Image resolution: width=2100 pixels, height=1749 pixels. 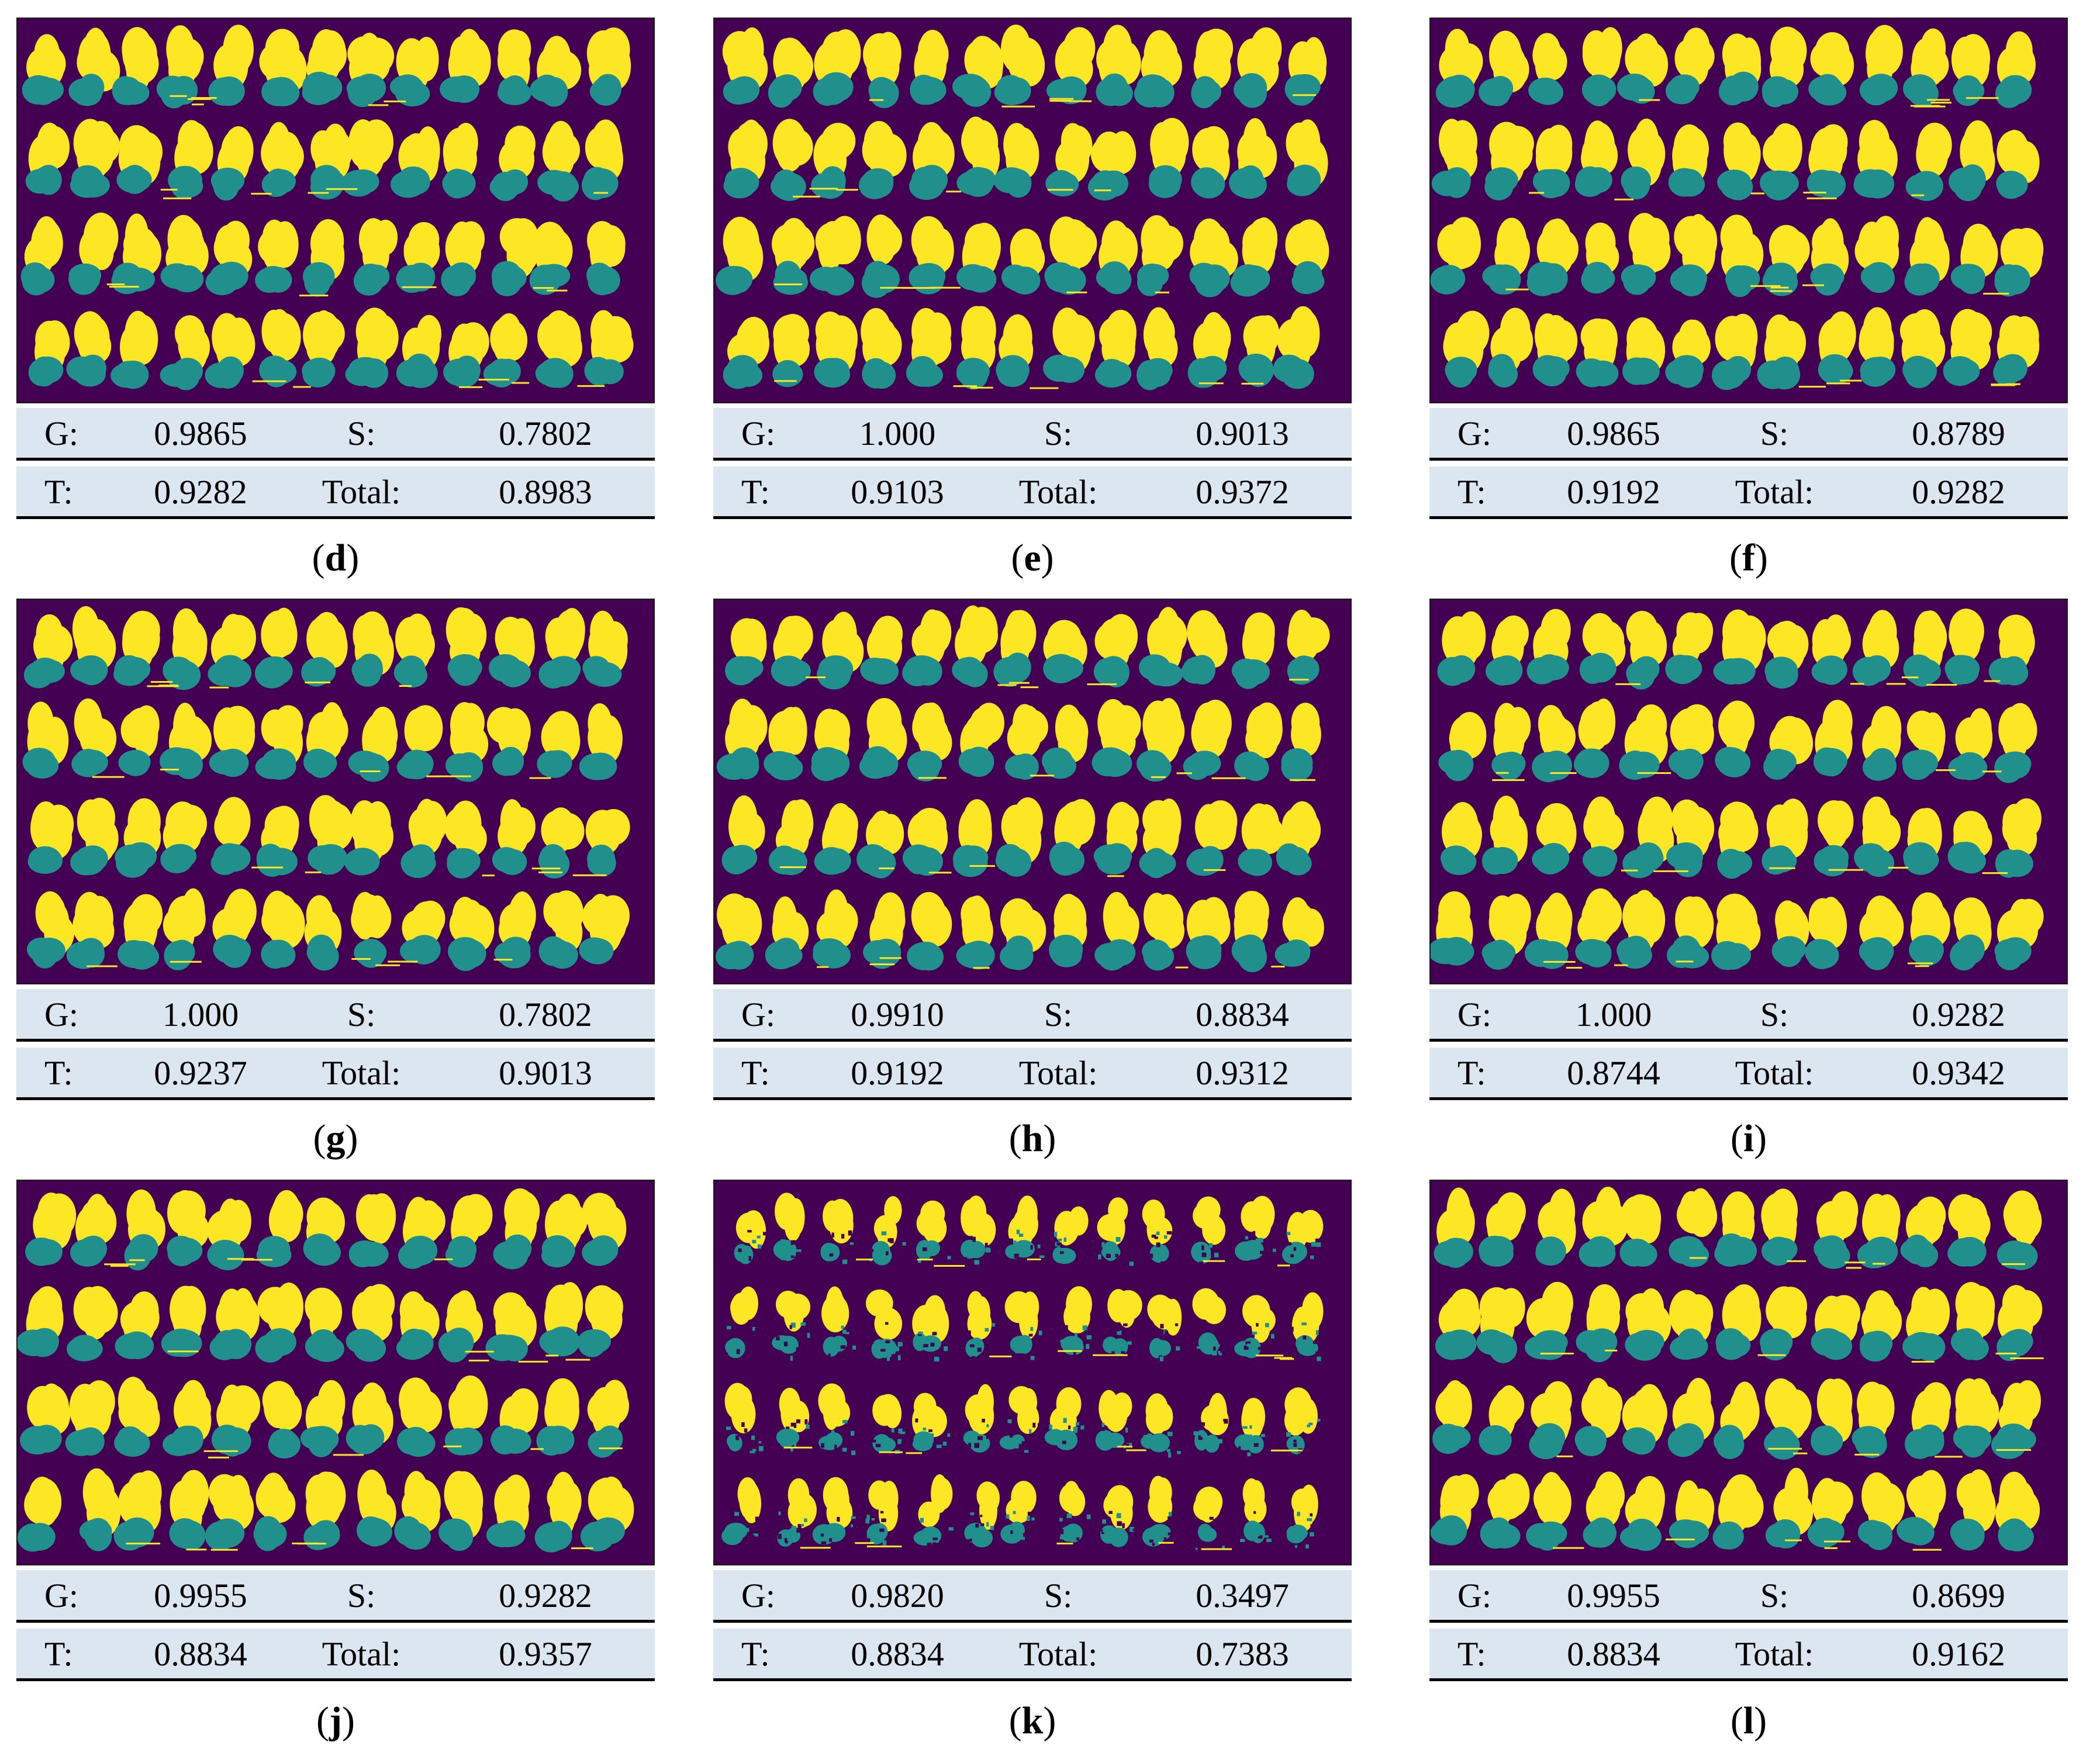 I want to click on panel-letter: i, so click(x=1749, y=1139).